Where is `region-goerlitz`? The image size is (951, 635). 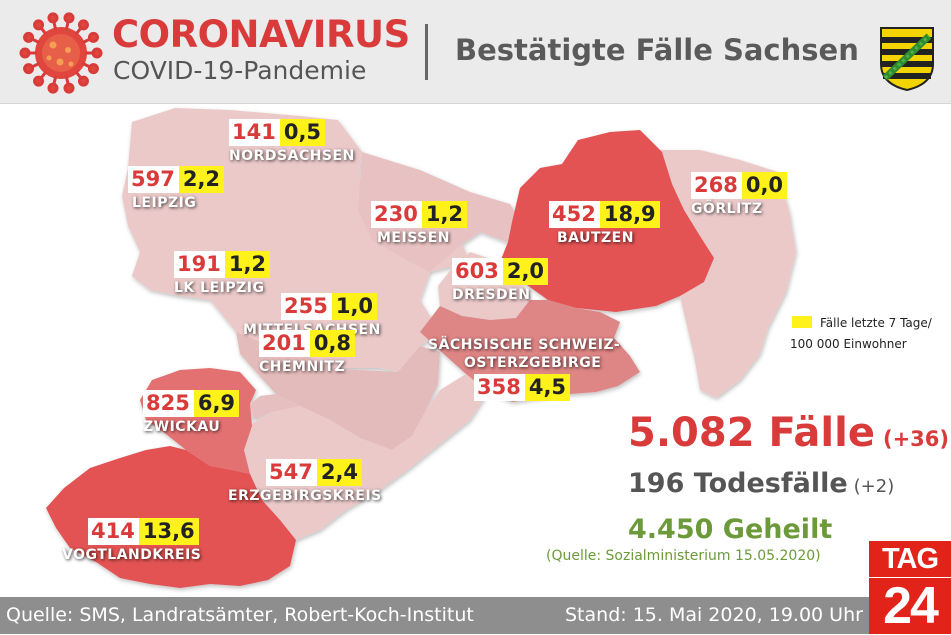
region-goerlitz is located at coordinates (725, 274).